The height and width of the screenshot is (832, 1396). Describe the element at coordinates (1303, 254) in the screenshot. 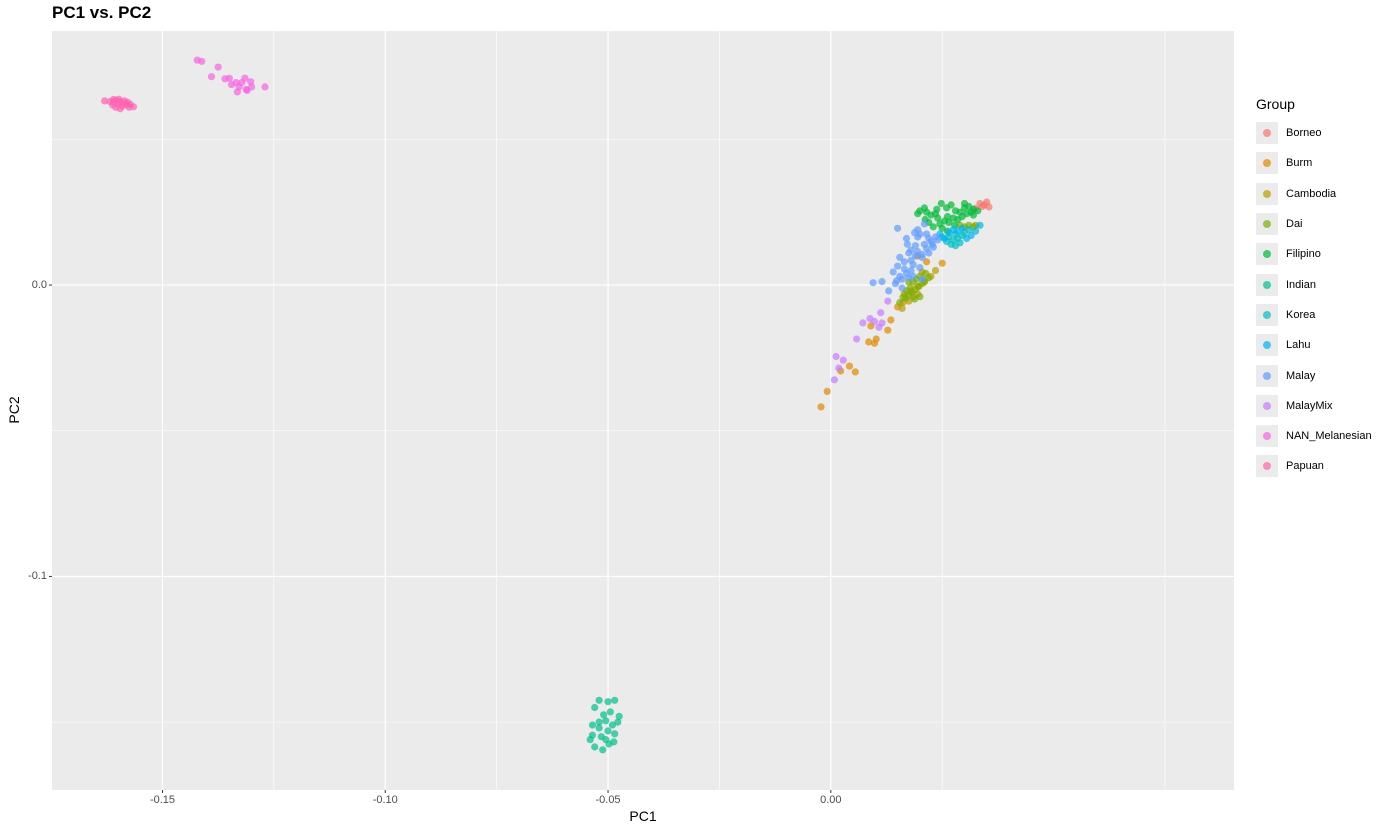

I see `legend-label: Filipino` at that location.